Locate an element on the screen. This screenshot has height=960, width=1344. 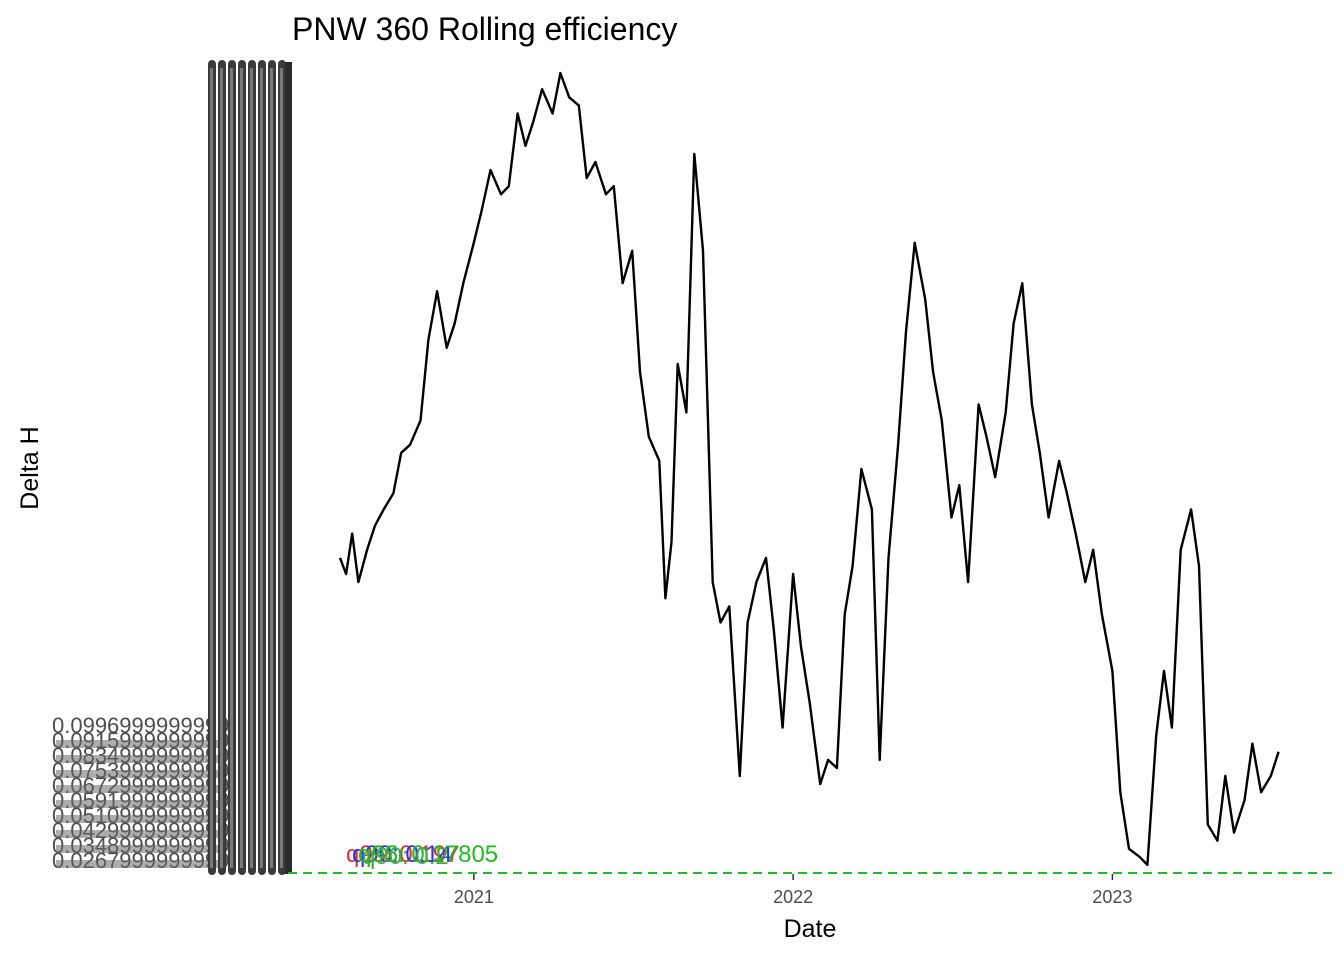
quantile-label: q90: 0.14 is located at coordinates (402, 854).